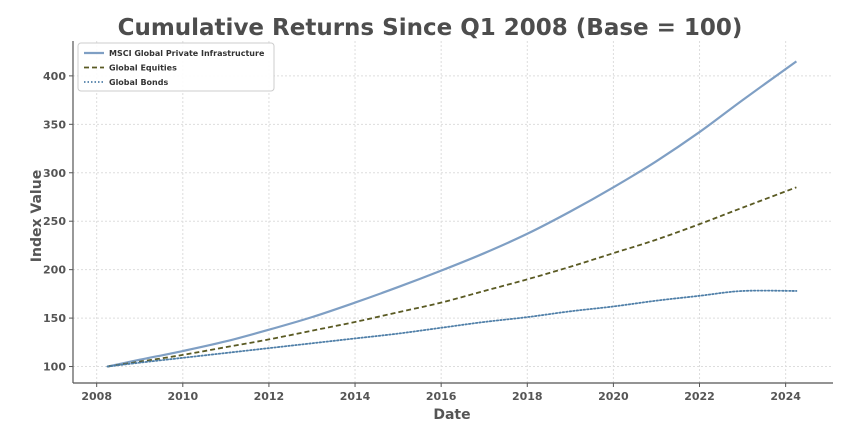 The height and width of the screenshot is (439, 867). Describe the element at coordinates (54, 221) in the screenshot. I see `y-tick-label: 250` at that location.